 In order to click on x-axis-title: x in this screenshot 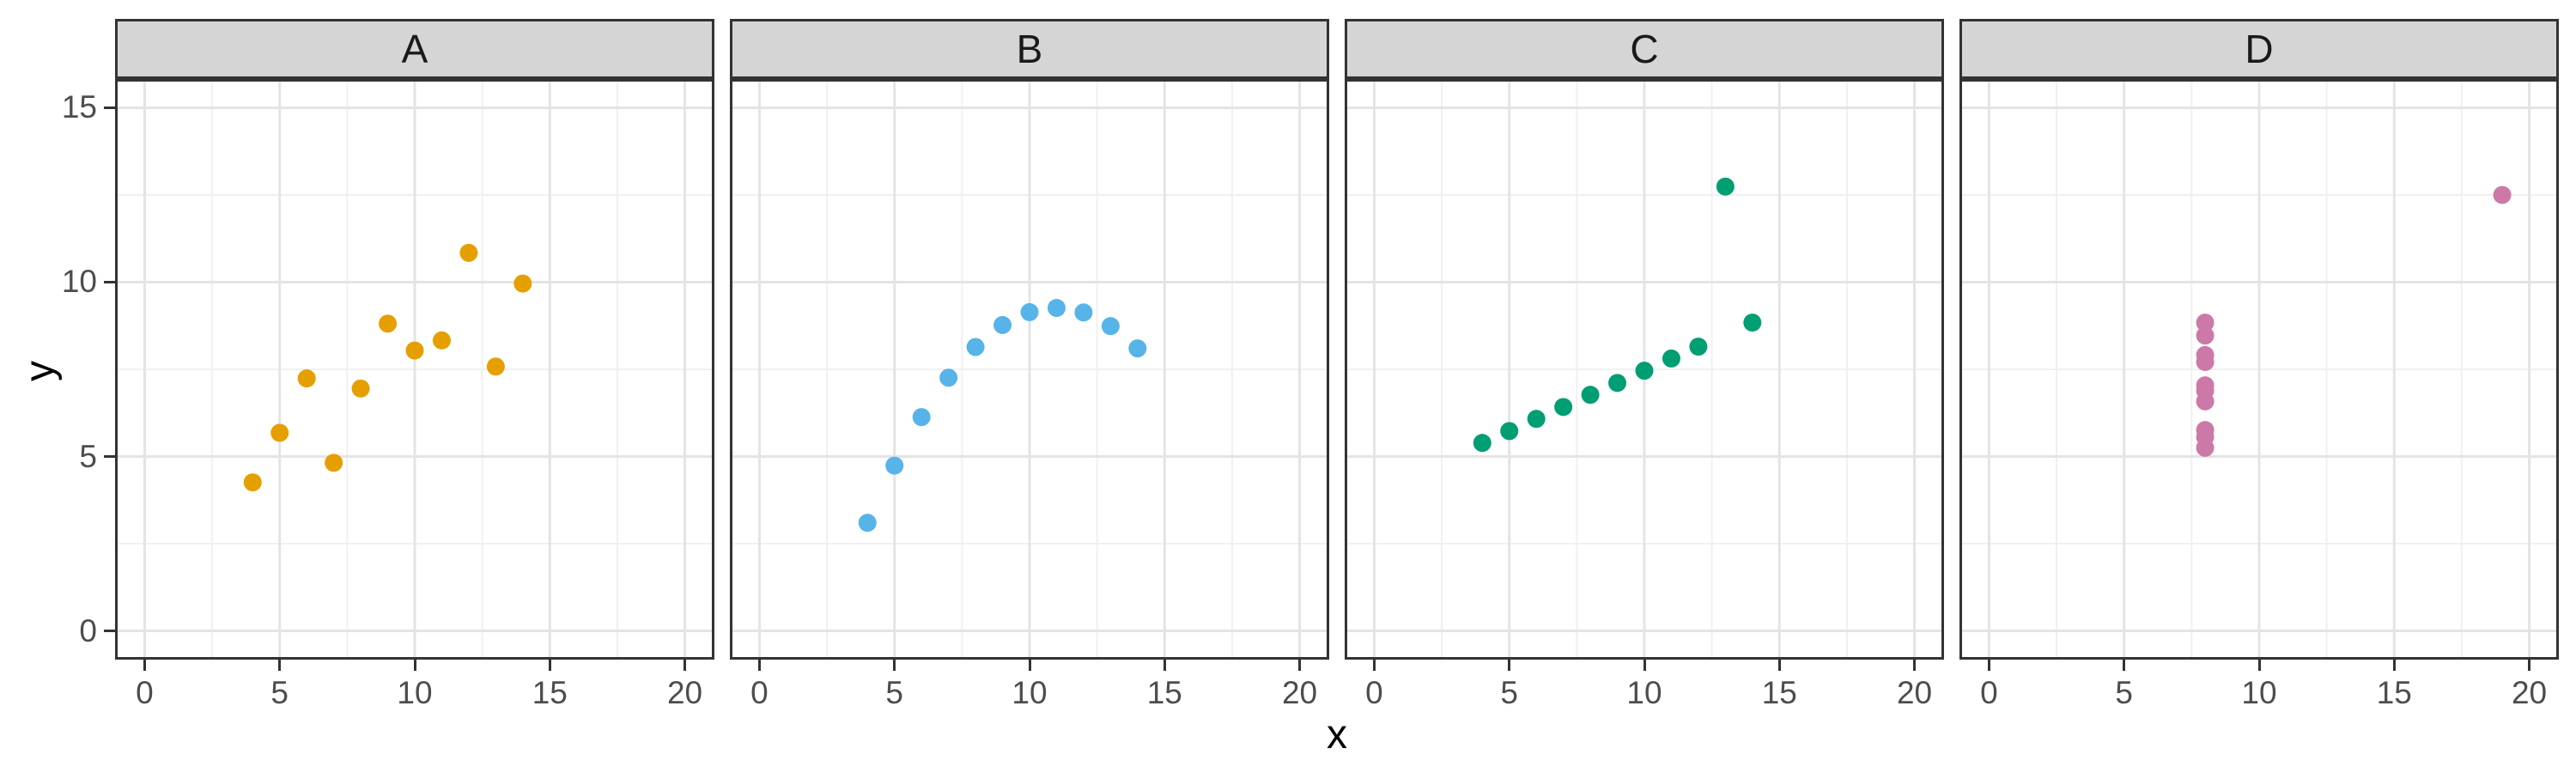, I will do `click(1337, 735)`.